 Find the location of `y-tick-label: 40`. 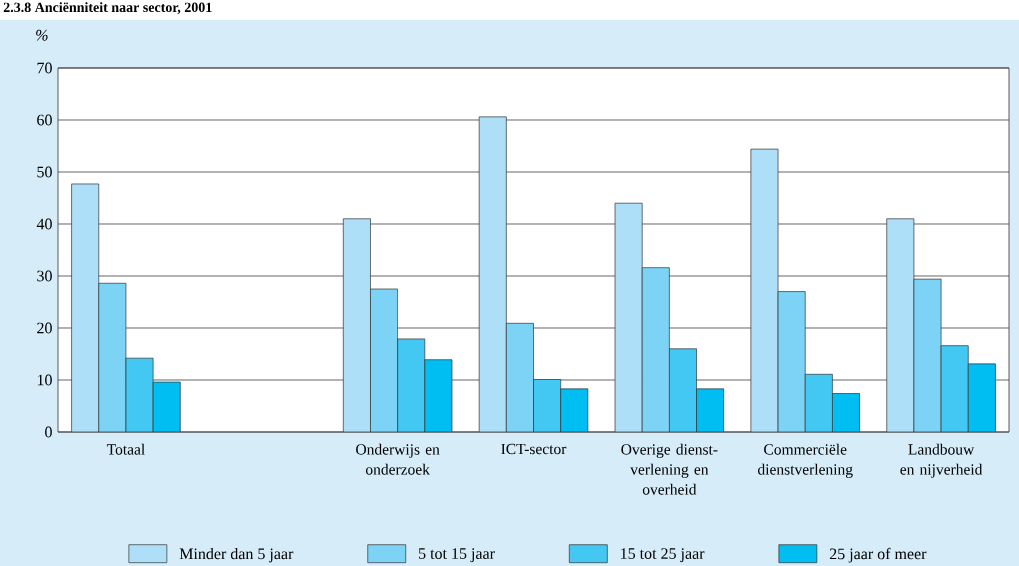

y-tick-label: 40 is located at coordinates (44, 224).